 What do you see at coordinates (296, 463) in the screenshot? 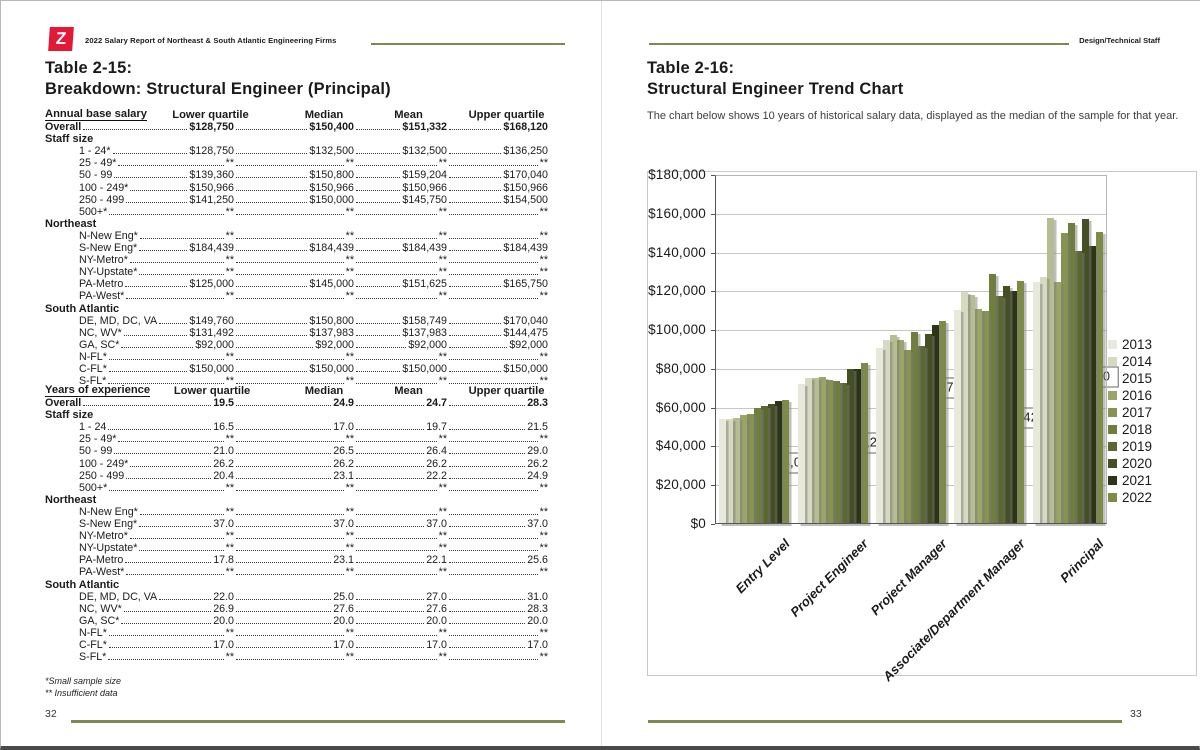
I see `table-row: 100 - 249* 26.2 26.2 26.2 26.2` at bounding box center [296, 463].